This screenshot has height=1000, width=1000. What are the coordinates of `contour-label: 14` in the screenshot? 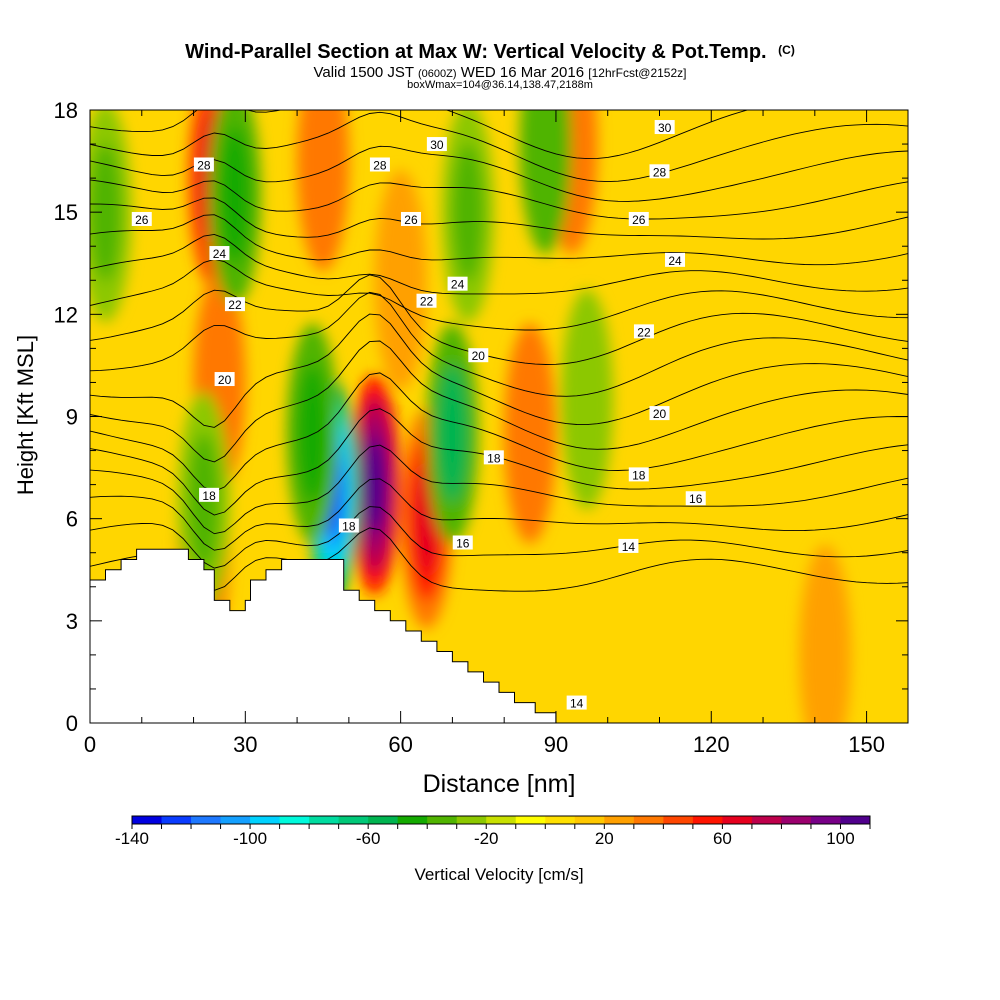 It's located at (629, 547).